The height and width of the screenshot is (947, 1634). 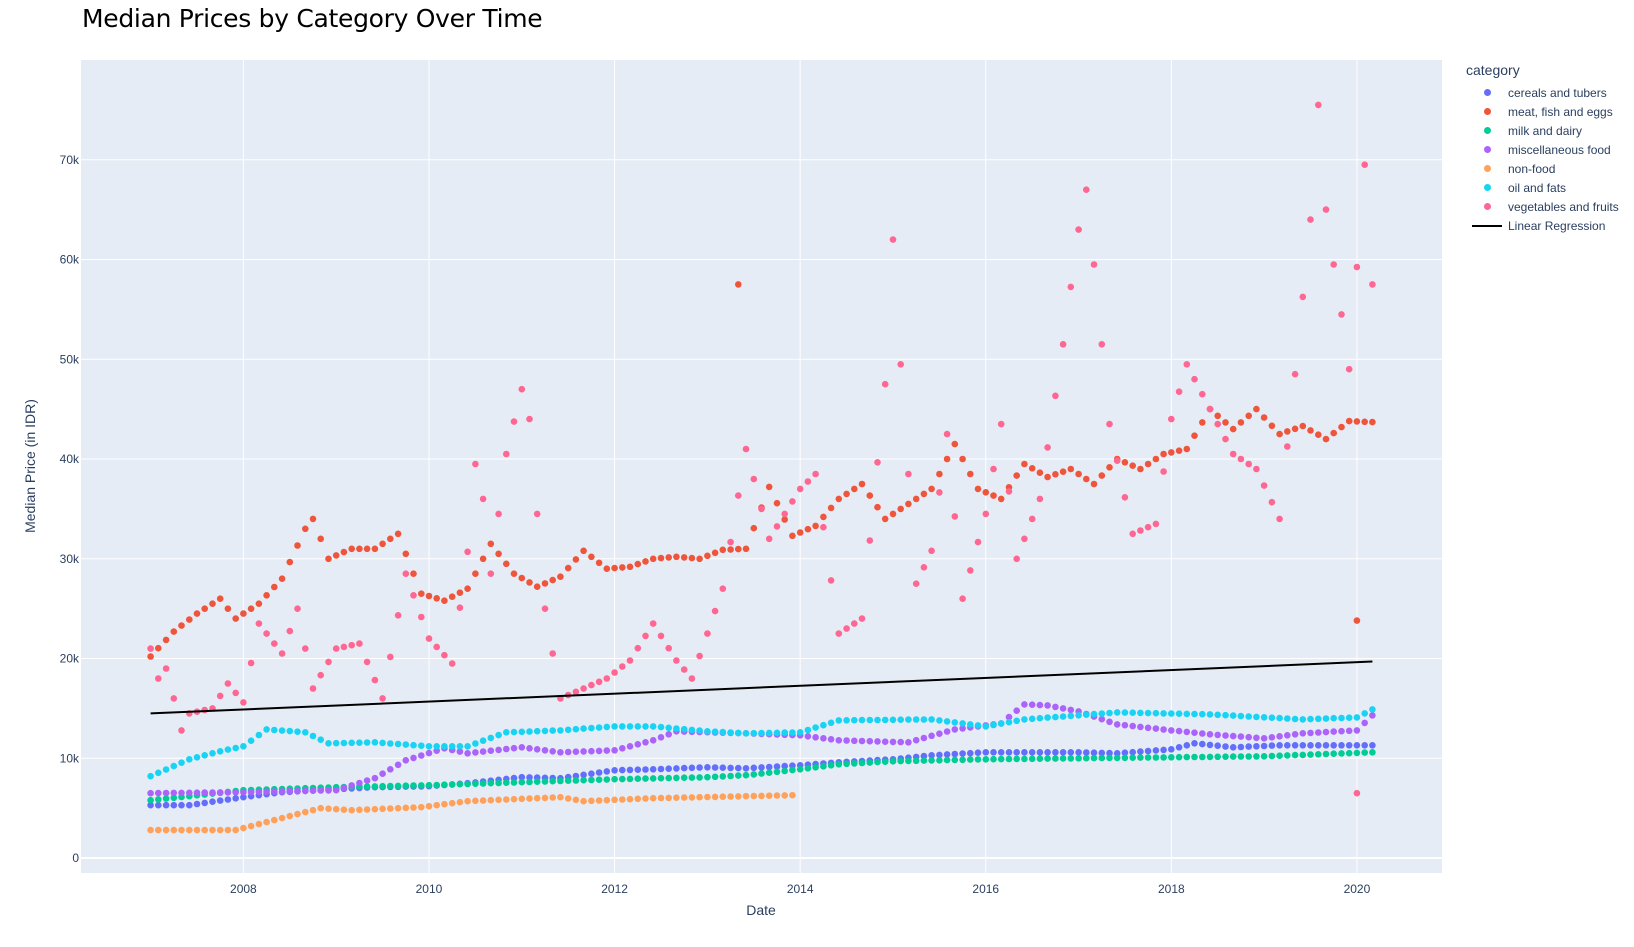 What do you see at coordinates (1559, 149) in the screenshot?
I see `legend-label: miscellaneous food` at bounding box center [1559, 149].